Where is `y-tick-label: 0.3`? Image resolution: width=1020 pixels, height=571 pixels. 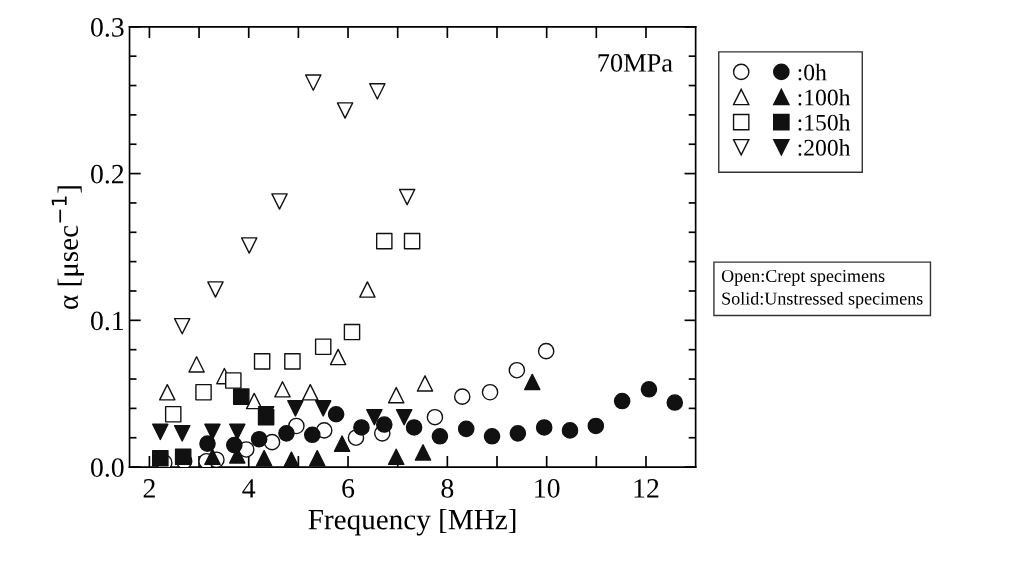
y-tick-label: 0.3 is located at coordinates (107, 27).